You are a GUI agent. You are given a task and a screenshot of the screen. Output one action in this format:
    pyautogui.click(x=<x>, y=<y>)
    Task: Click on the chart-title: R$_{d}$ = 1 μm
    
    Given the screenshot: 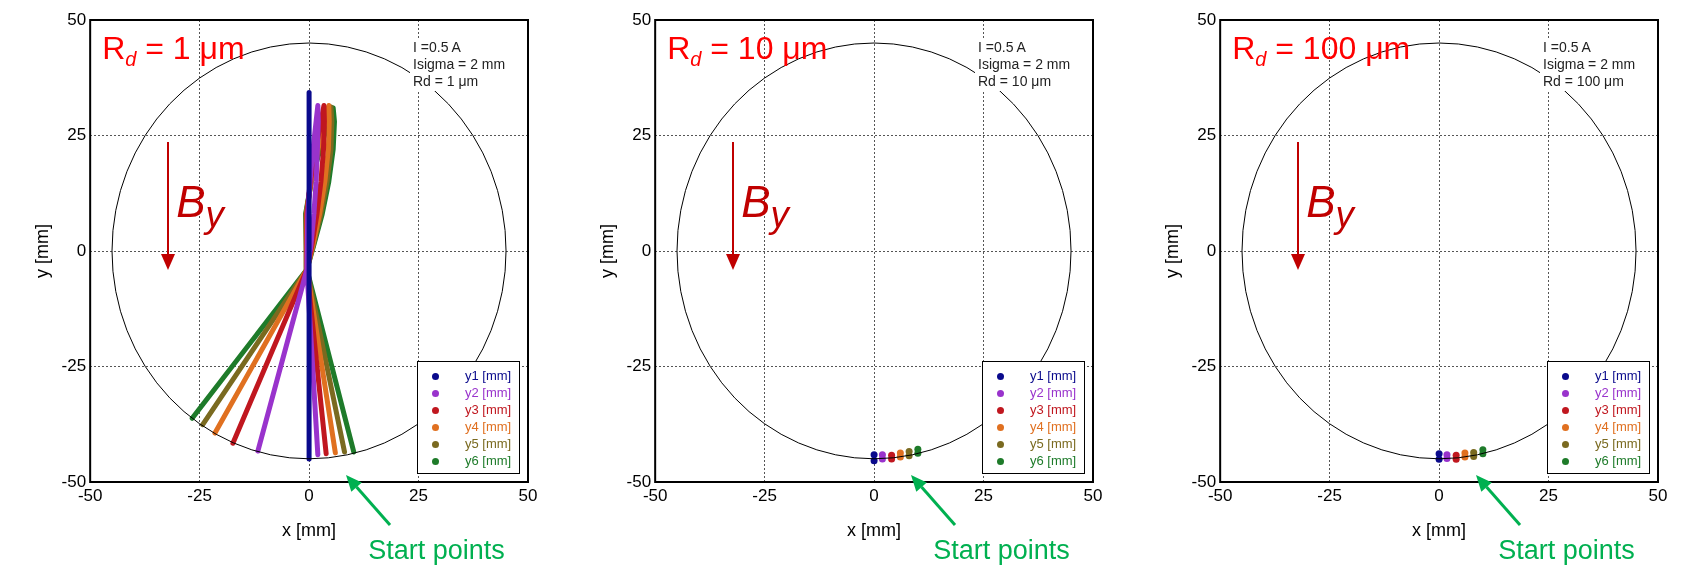 What is the action you would take?
    pyautogui.click(x=173, y=50)
    